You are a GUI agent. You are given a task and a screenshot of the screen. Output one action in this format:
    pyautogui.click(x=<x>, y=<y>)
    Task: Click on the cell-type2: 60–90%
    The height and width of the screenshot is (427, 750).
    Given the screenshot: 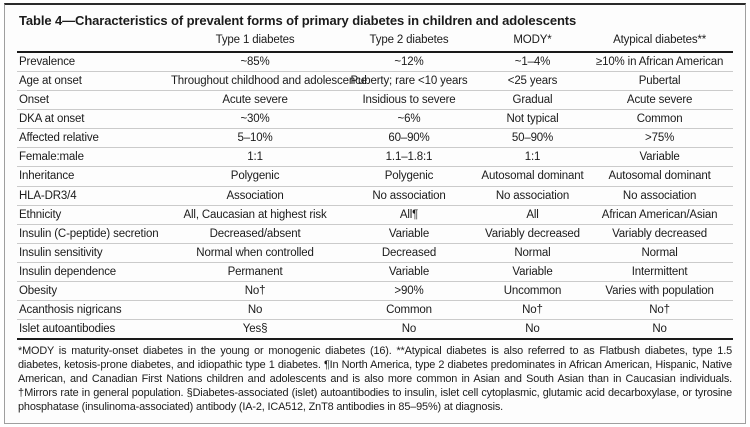 What is the action you would take?
    pyautogui.click(x=409, y=138)
    